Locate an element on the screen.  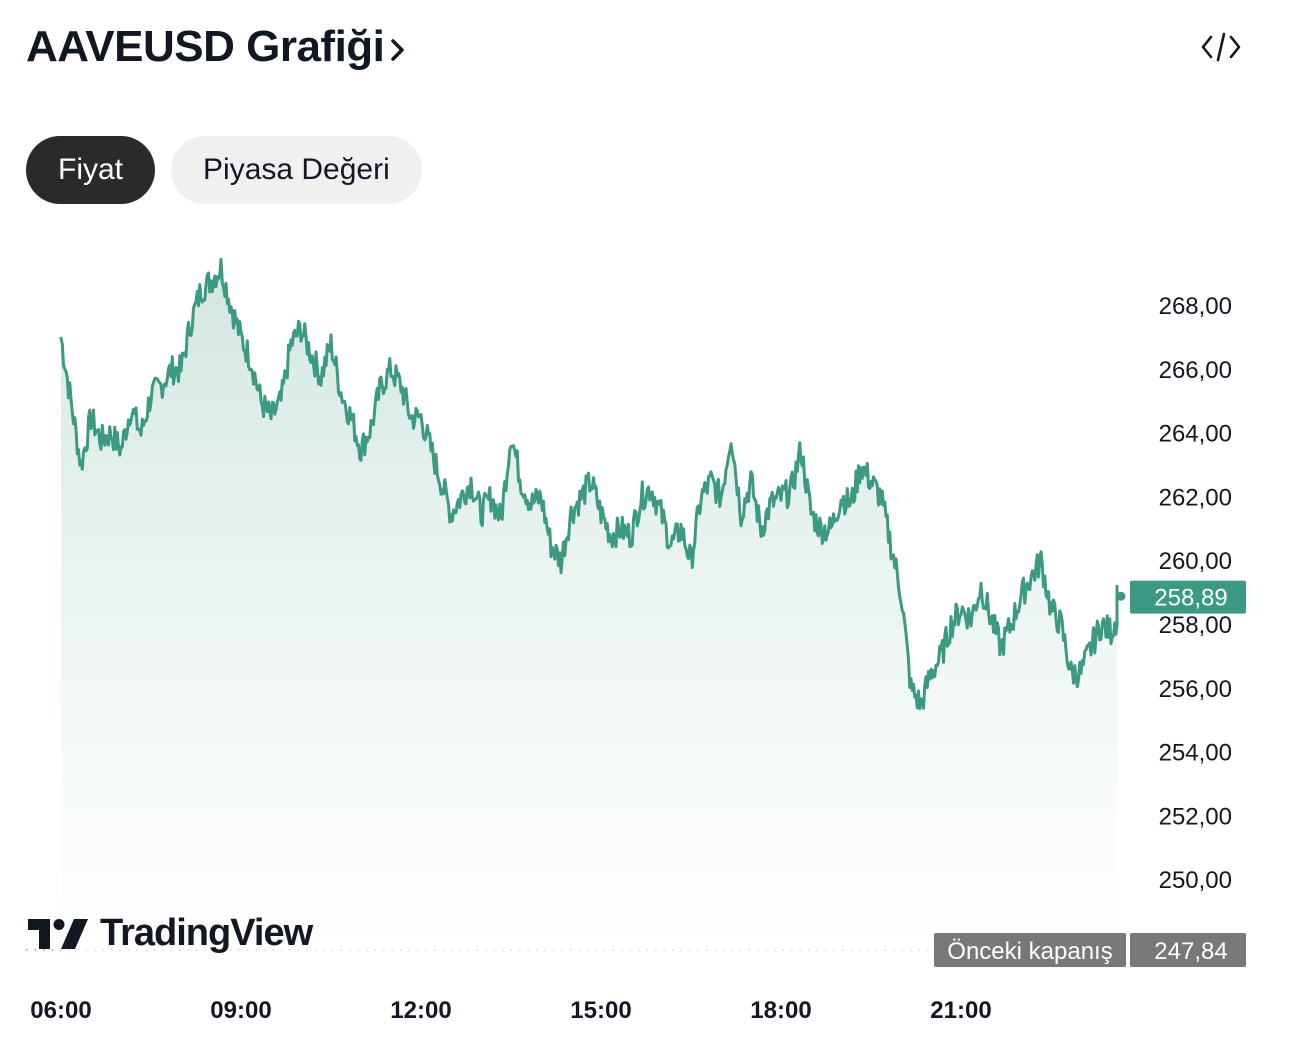
last-price-tag: 258,89 is located at coordinates (1188, 597).